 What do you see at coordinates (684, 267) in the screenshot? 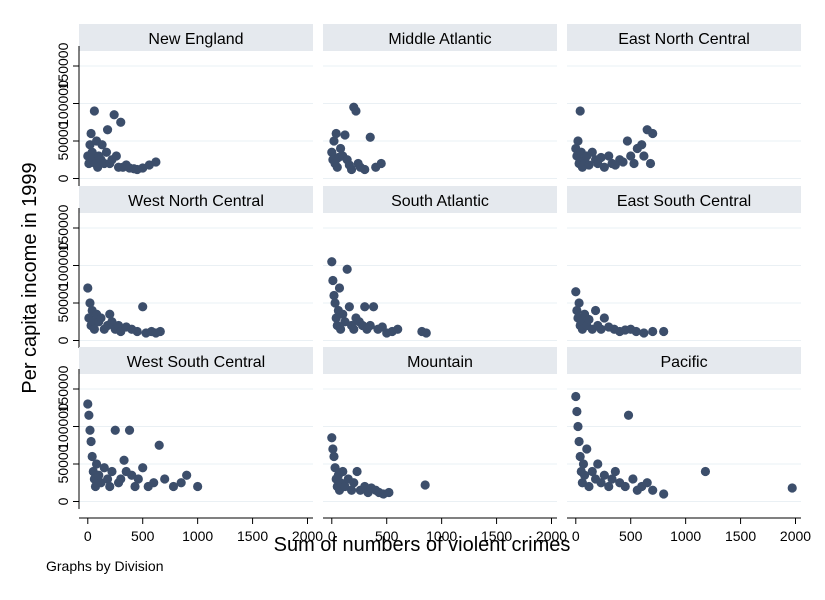
I see `panel-6: East South Central` at bounding box center [684, 267].